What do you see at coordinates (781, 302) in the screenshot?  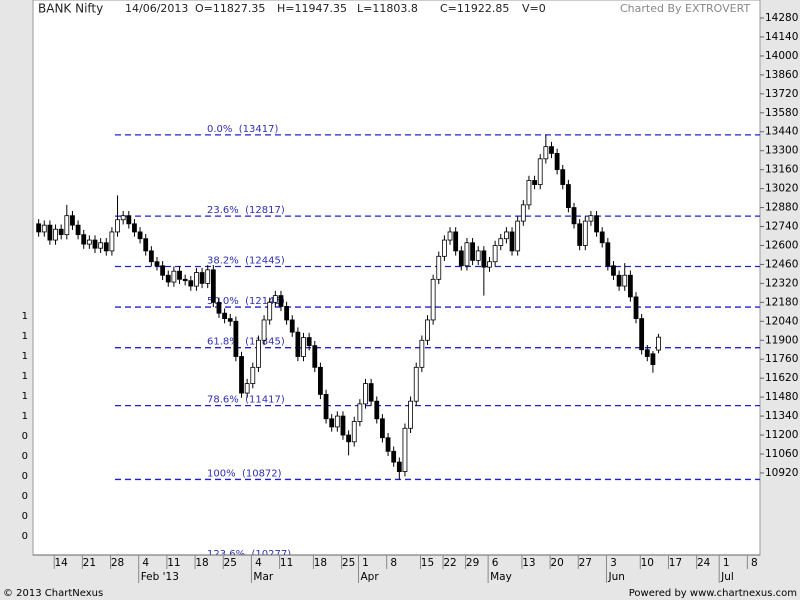 I see `y-tick-label: 12180` at bounding box center [781, 302].